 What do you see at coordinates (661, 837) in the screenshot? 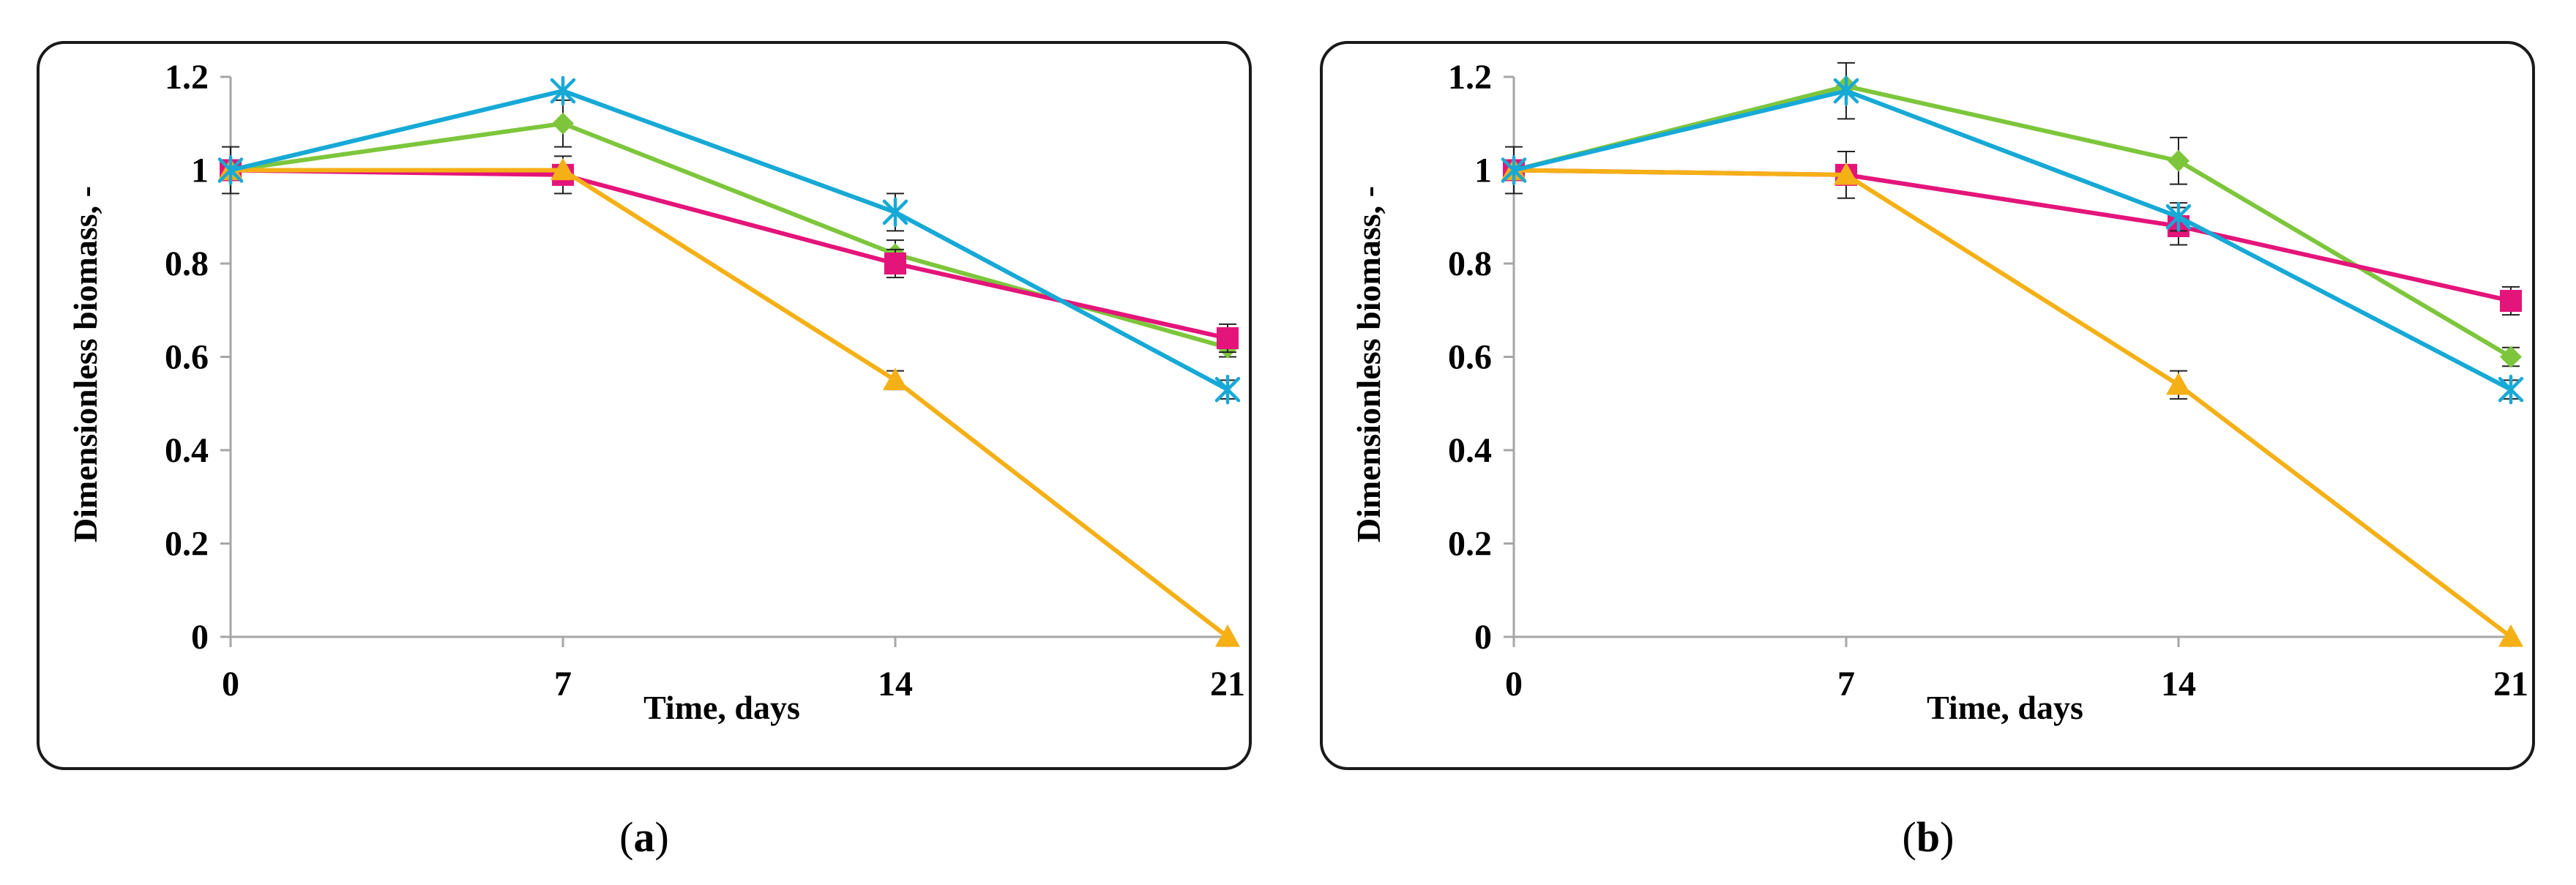
I see `caption-a-close: )` at bounding box center [661, 837].